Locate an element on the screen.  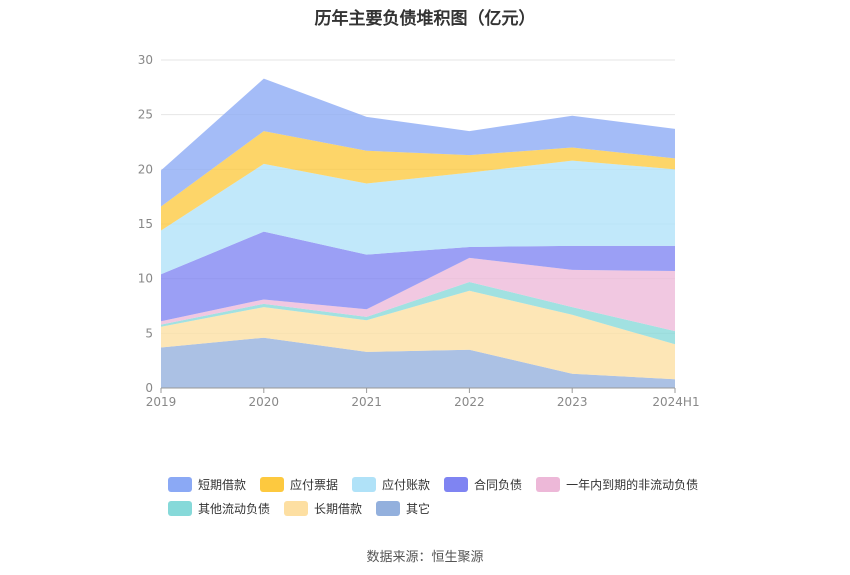
y-tick-label: 5 is located at coordinates (149, 333).